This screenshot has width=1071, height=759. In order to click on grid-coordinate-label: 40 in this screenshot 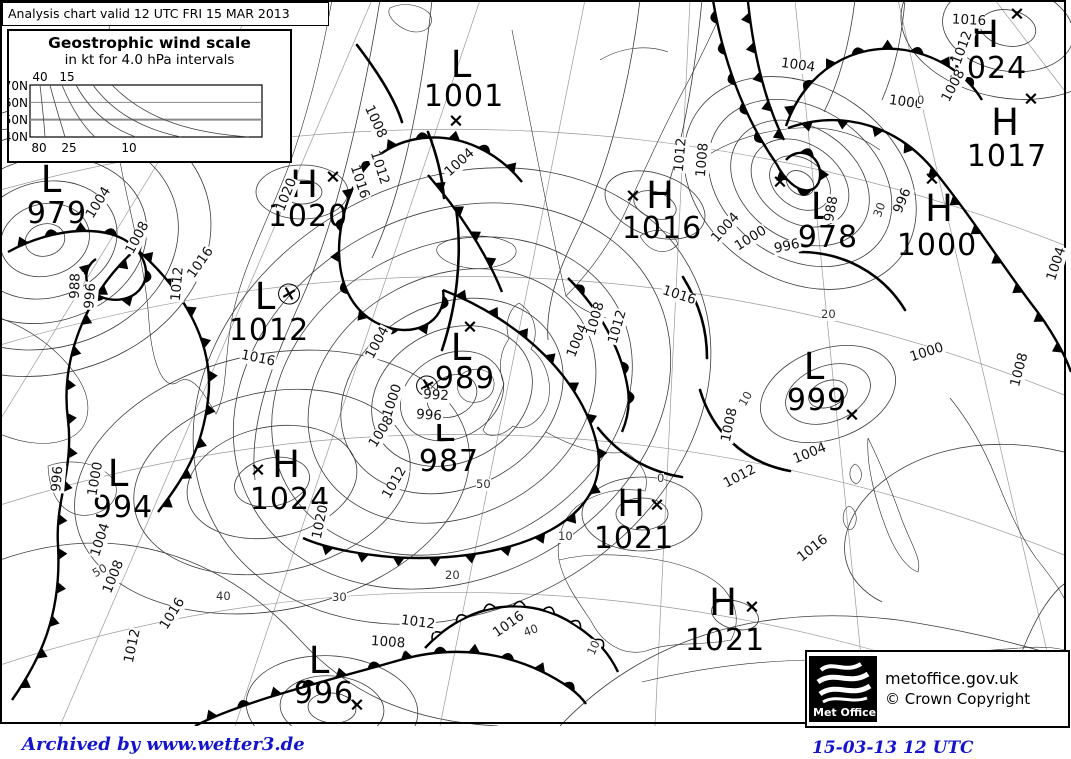, I will do `click(531, 630)`.